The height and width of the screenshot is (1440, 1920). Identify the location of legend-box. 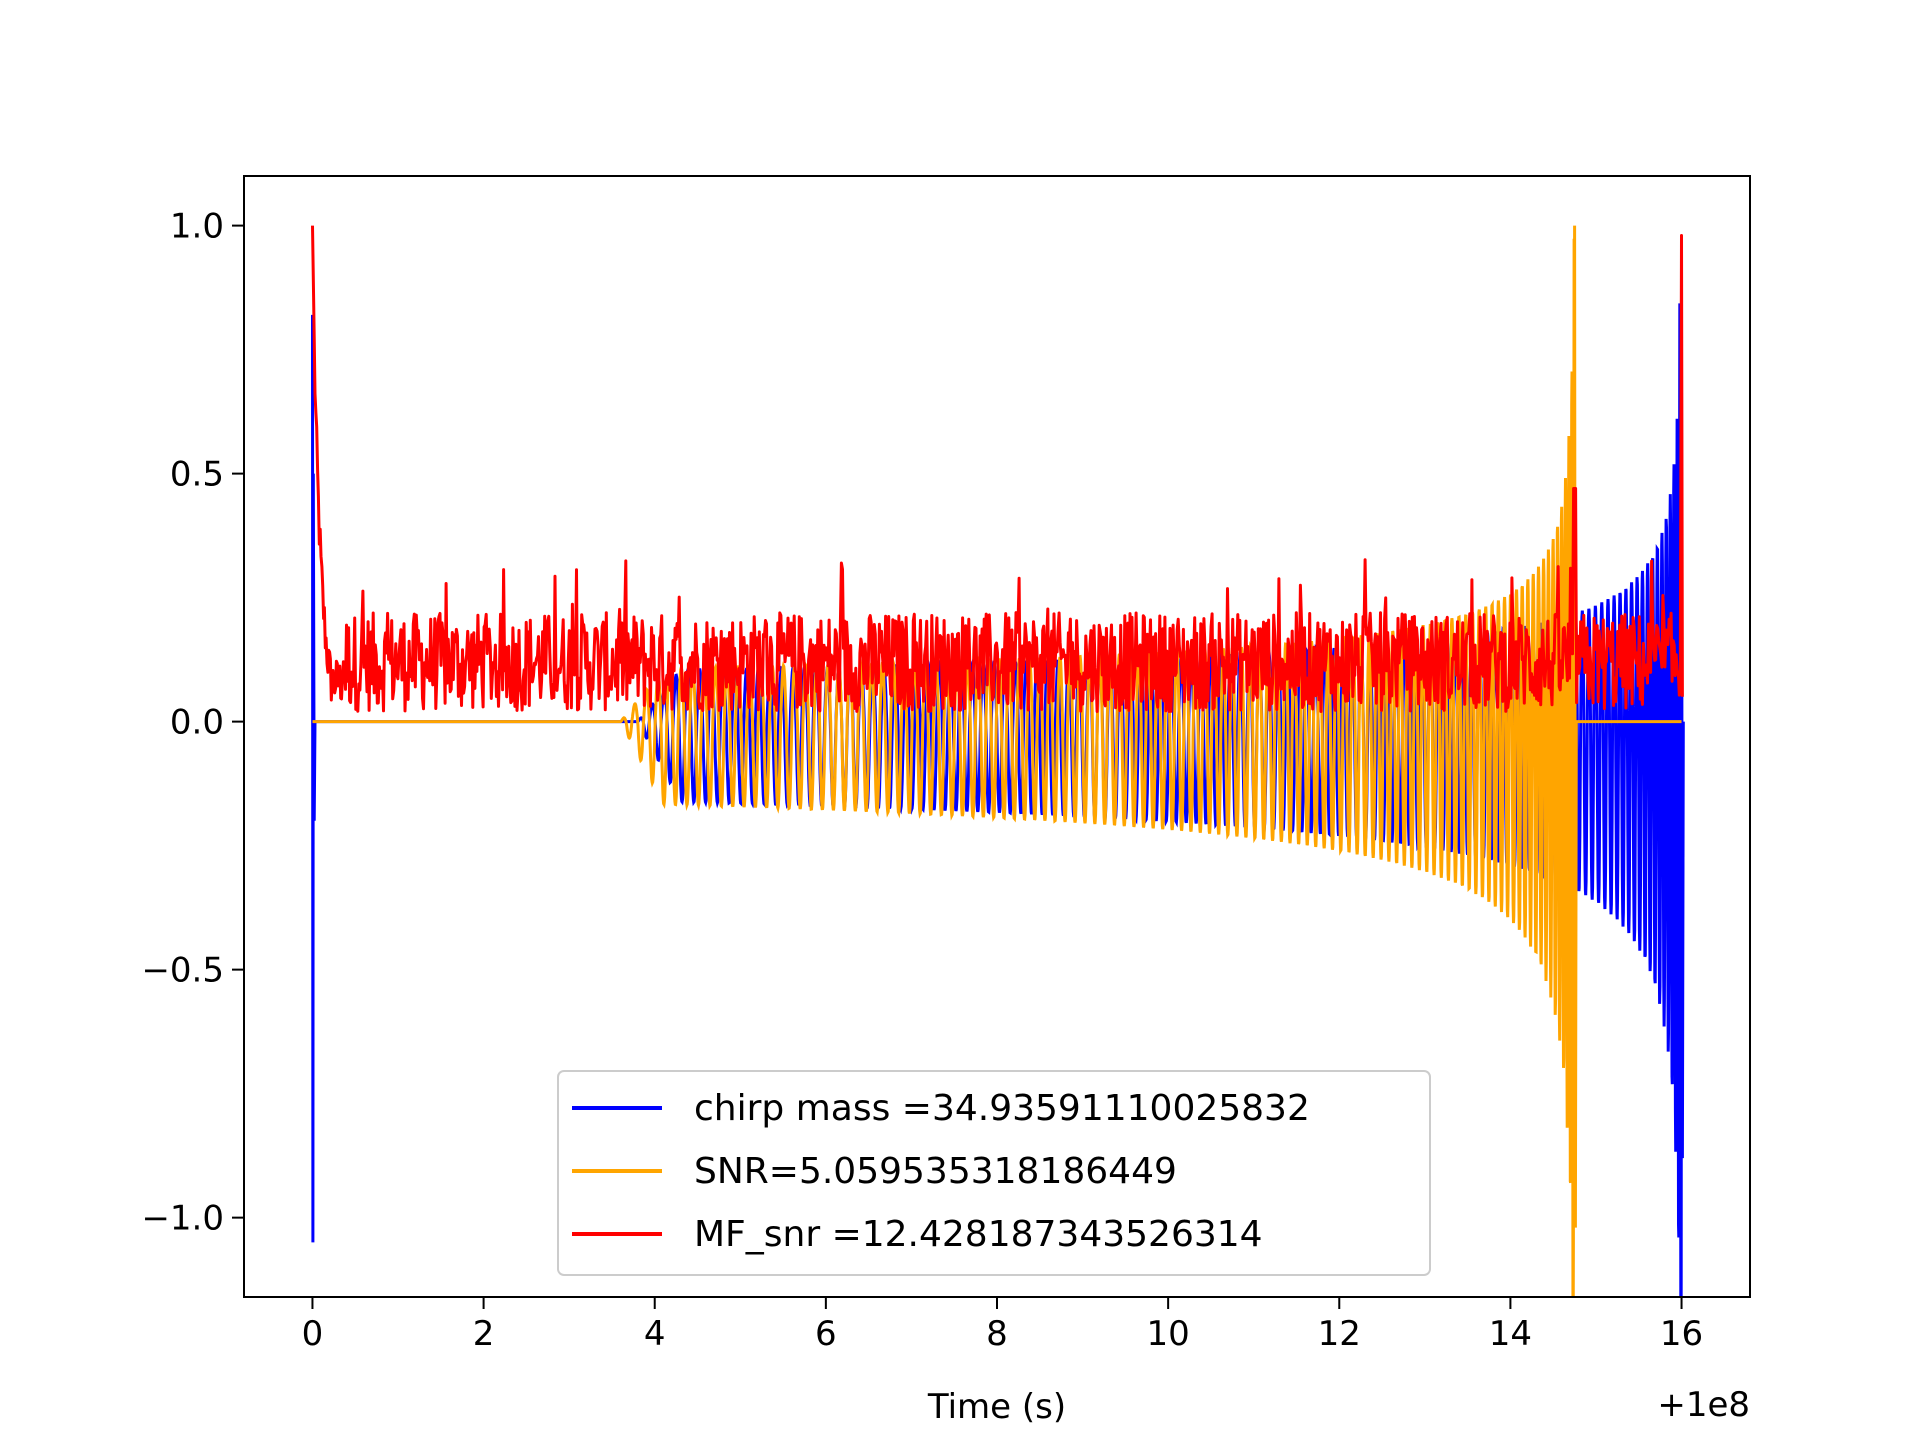
(994, 1173).